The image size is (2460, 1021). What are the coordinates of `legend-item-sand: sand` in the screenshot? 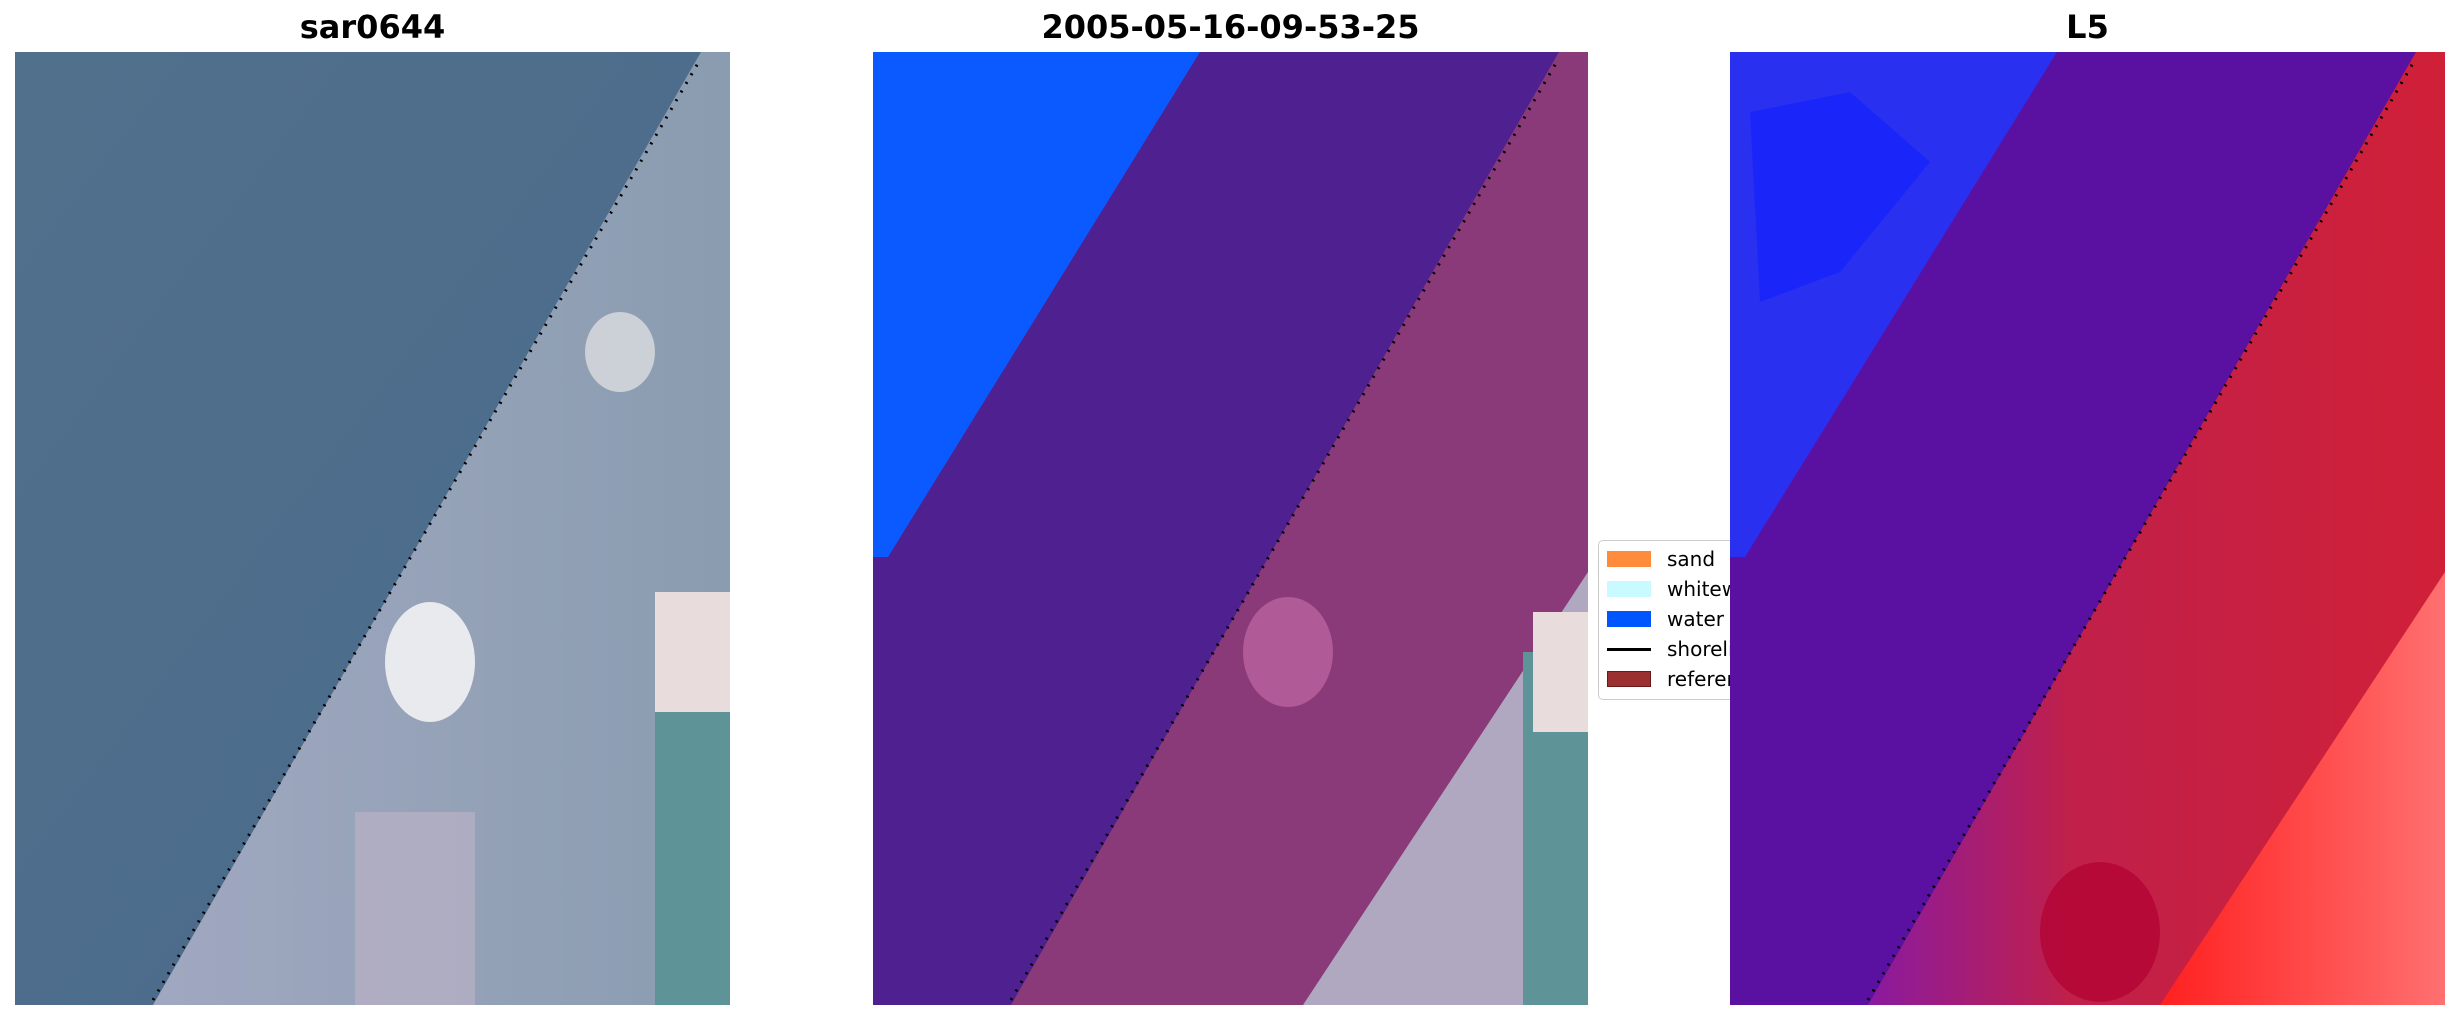 It's located at (1661, 559).